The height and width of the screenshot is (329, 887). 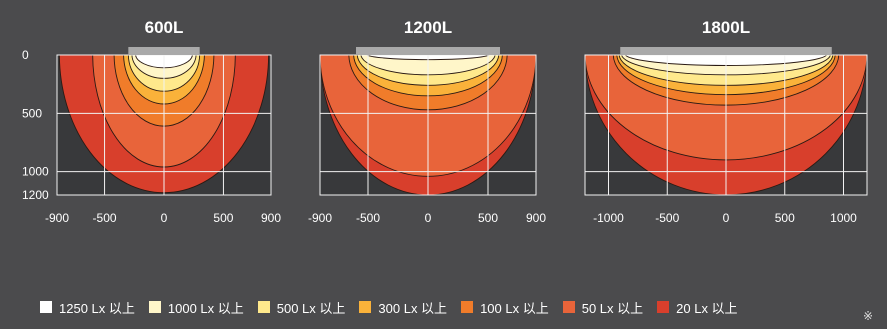 I want to click on legend-label-50: 50 Lx 以上, so click(x=612, y=308).